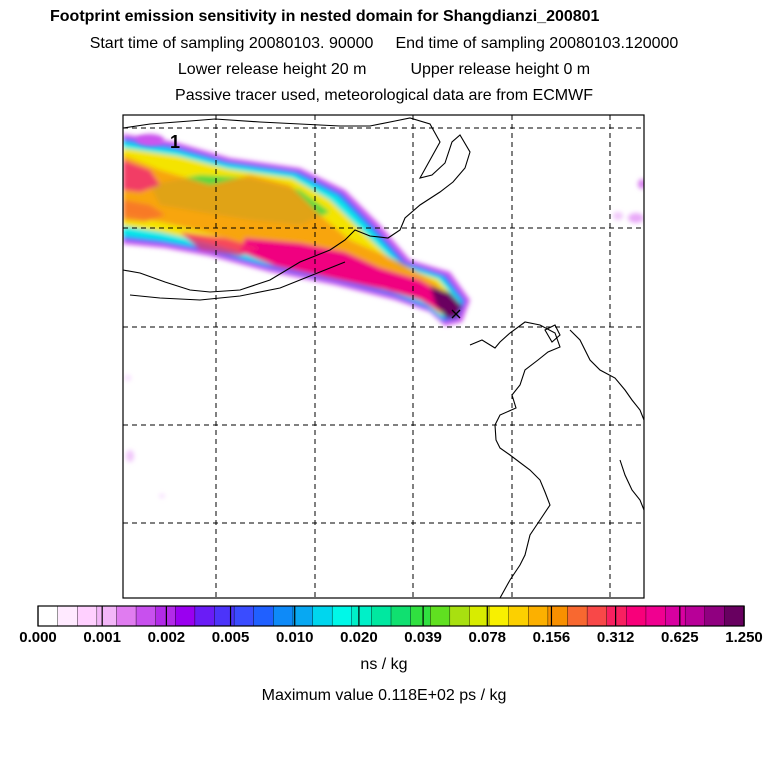  Describe the element at coordinates (606, 375) in the screenshot. I see `coastline-peninsula` at that location.